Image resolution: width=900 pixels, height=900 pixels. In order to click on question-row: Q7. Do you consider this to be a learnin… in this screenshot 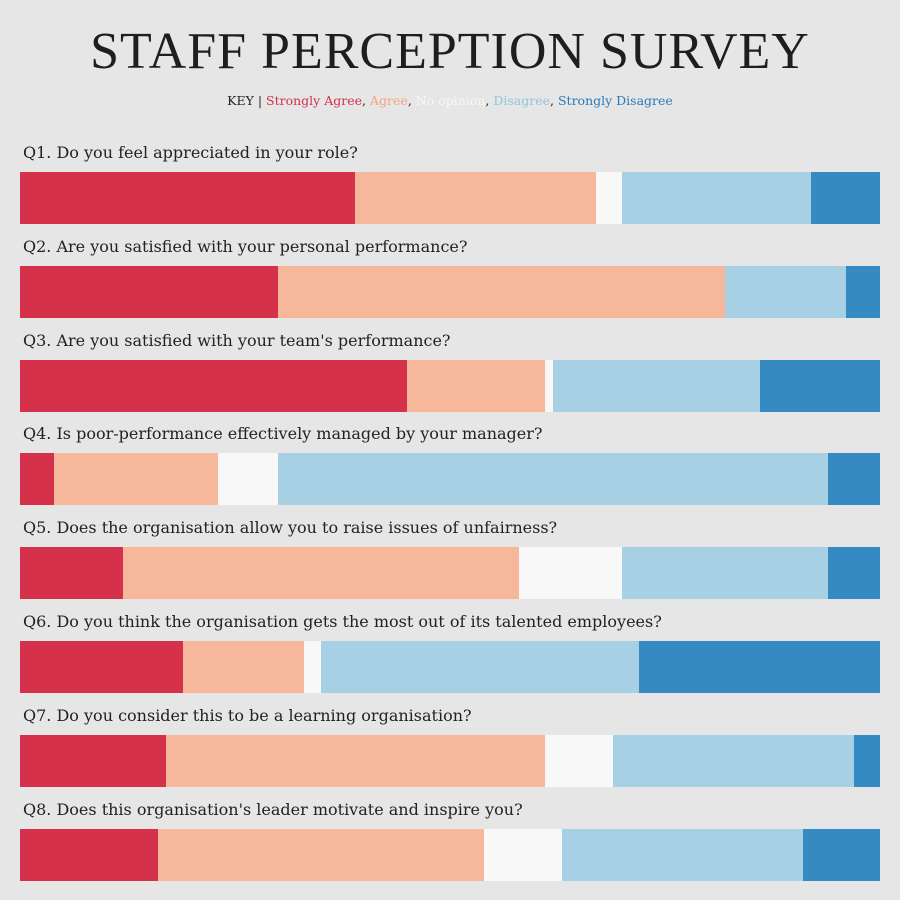, I will do `click(450, 750)`.